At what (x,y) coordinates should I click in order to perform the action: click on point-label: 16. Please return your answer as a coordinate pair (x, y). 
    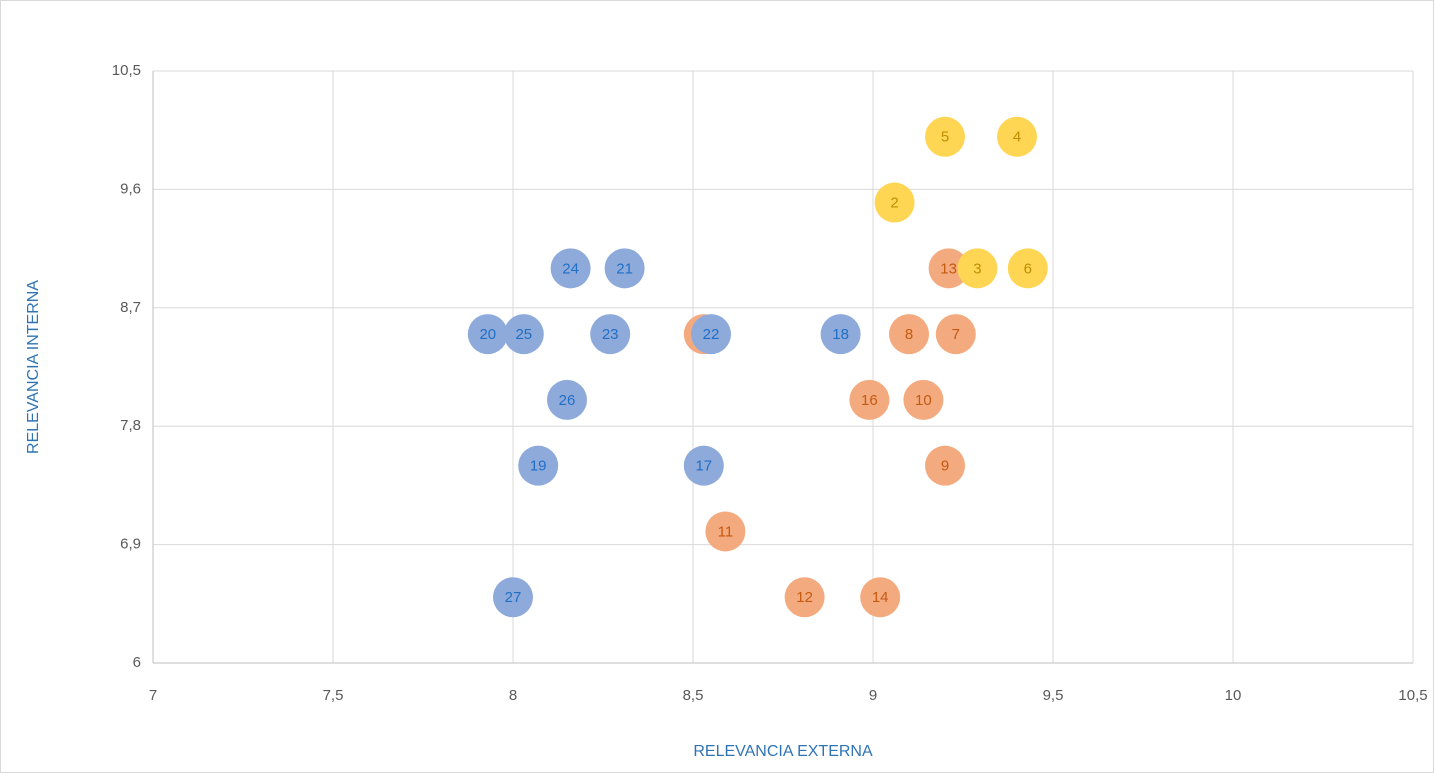
    Looking at the image, I should click on (869, 400).